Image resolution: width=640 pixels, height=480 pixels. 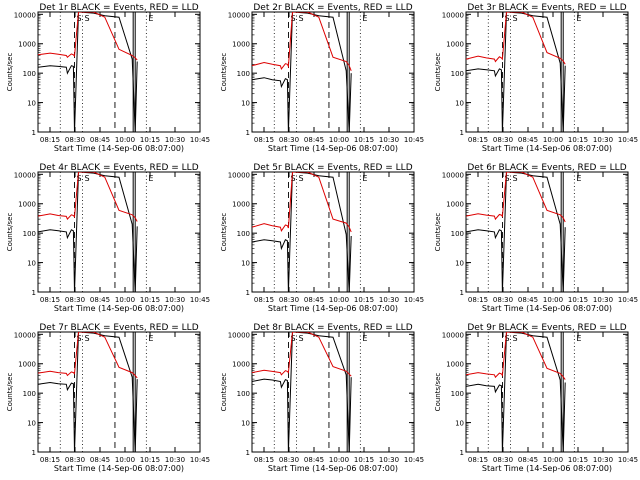 What do you see at coordinates (546, 8) in the screenshot?
I see `panel-title: Det 3r BLACK = Events, RED = LLD` at bounding box center [546, 8].